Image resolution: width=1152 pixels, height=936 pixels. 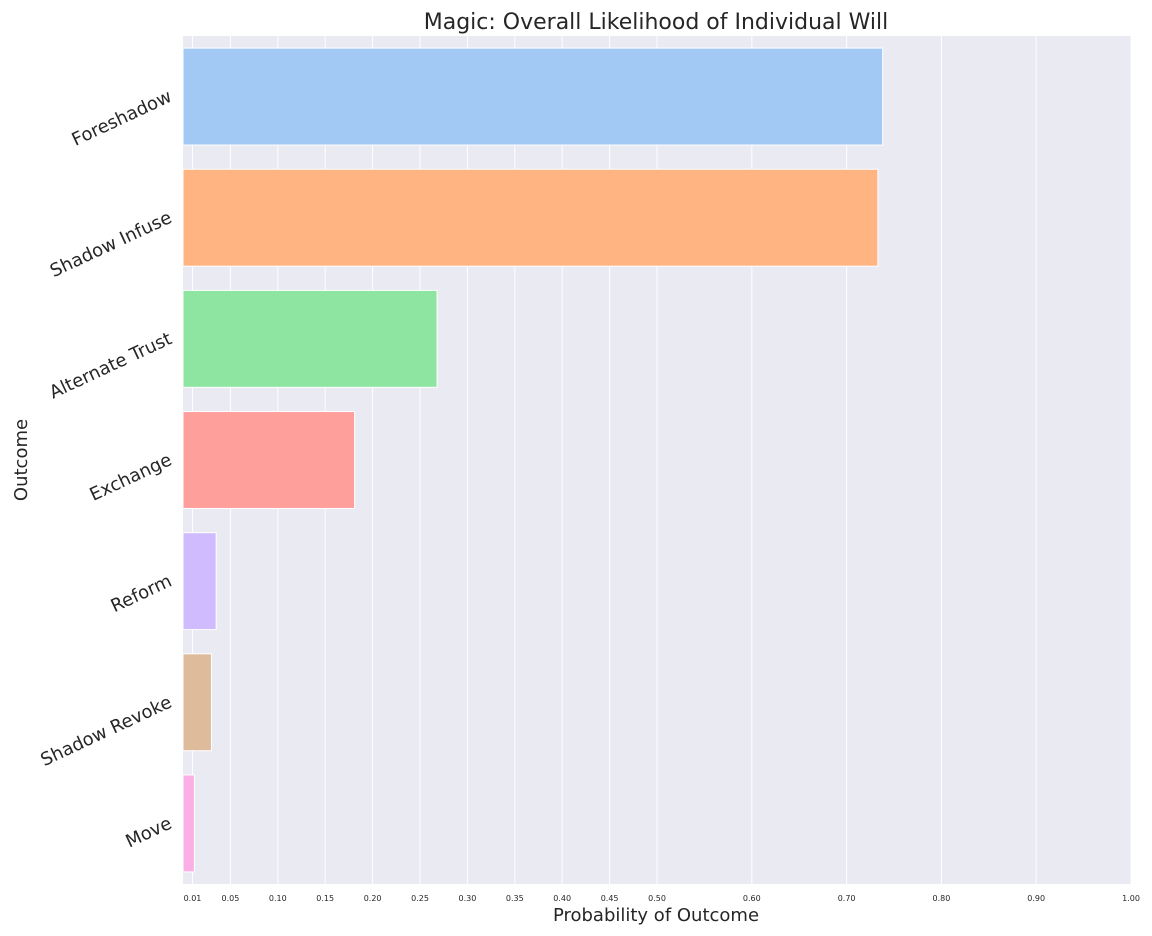 What do you see at coordinates (847, 898) in the screenshot?
I see `x-tick-label: 0.70` at bounding box center [847, 898].